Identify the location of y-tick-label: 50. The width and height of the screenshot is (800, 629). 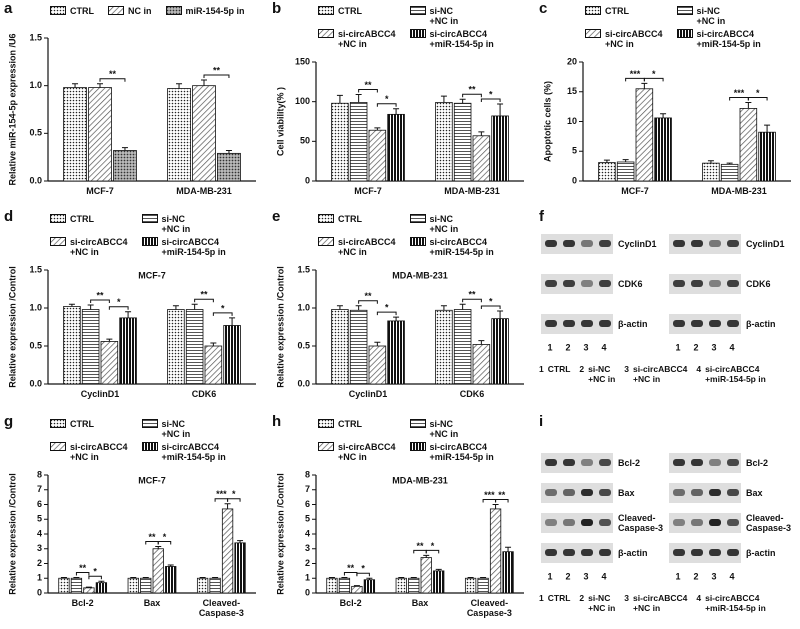
(305, 141).